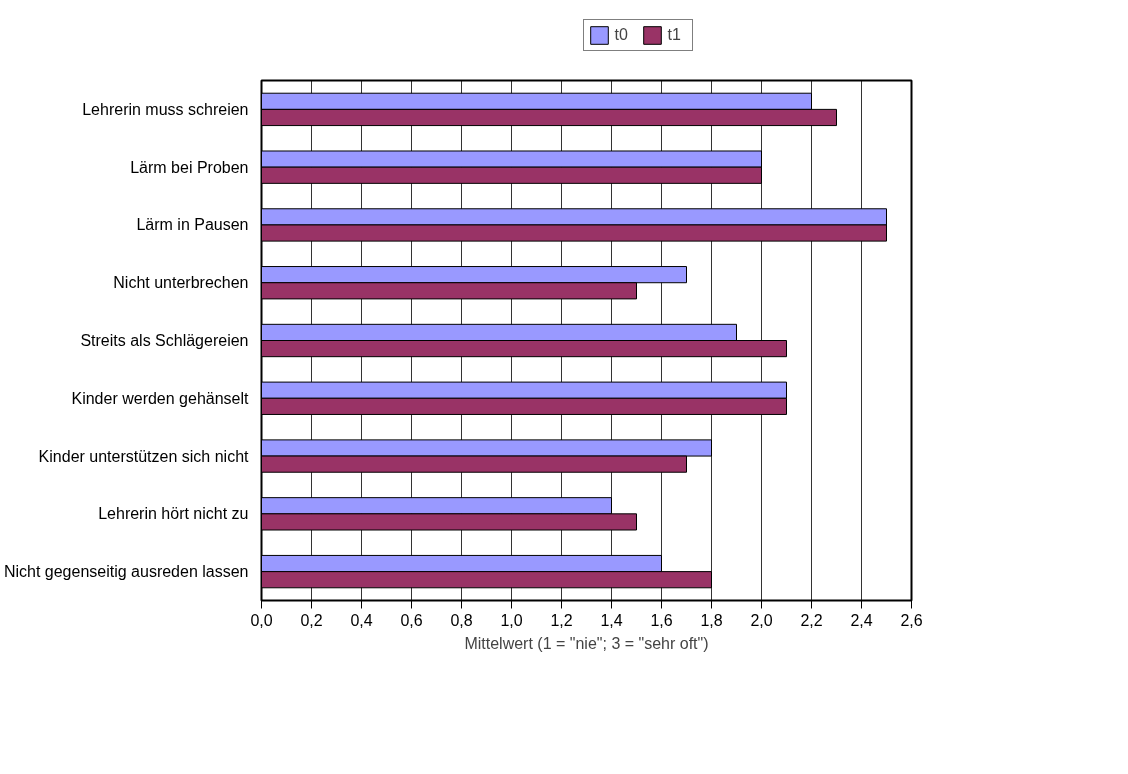  I want to click on x-tick-label: 1,8, so click(711, 620).